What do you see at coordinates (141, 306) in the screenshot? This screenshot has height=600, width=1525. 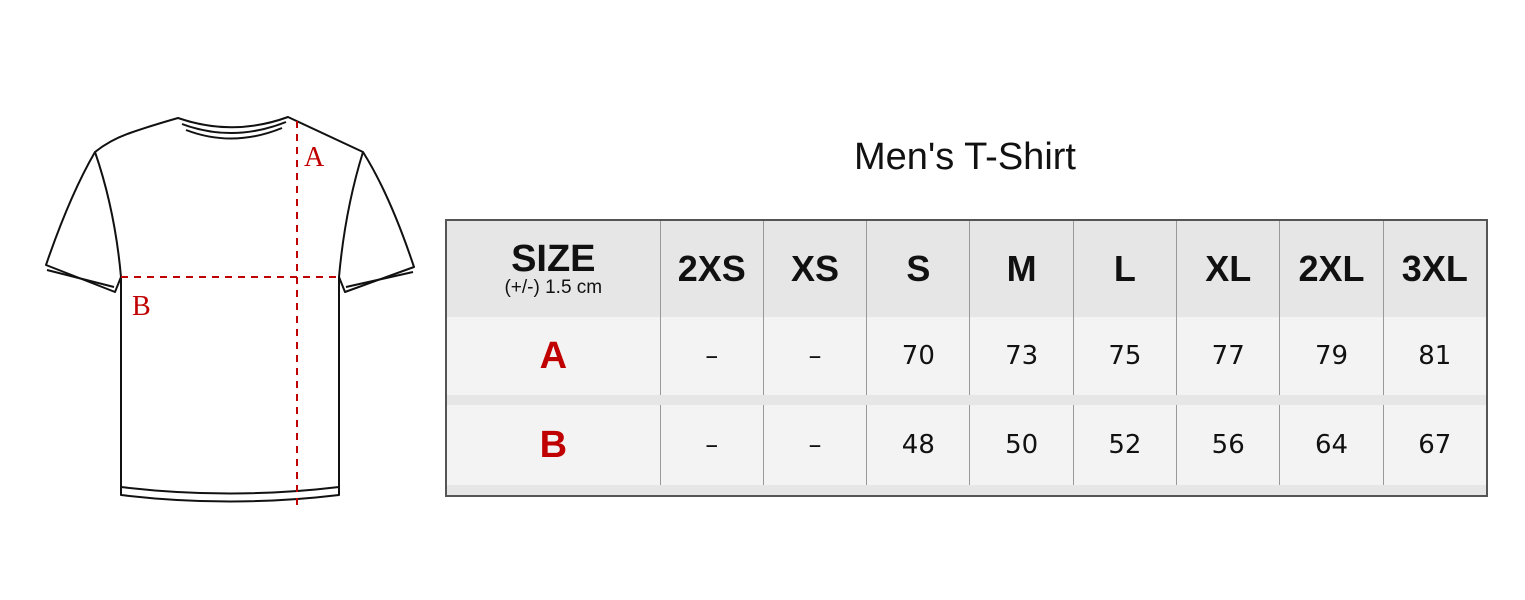 I see `measure-b-label: B` at bounding box center [141, 306].